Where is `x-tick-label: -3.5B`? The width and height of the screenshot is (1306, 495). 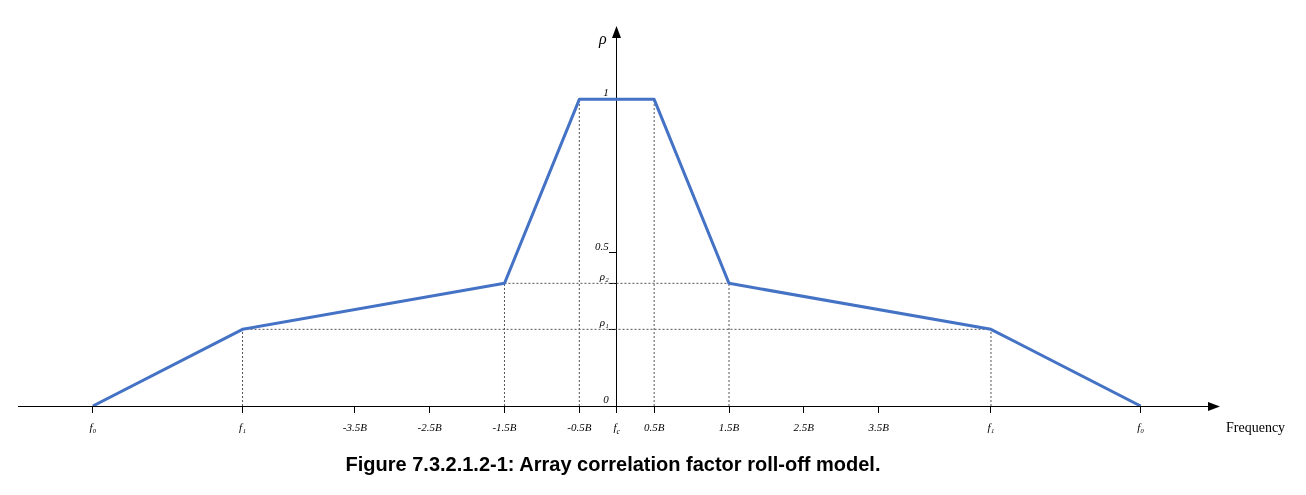
x-tick-label: -3.5B is located at coordinates (355, 426).